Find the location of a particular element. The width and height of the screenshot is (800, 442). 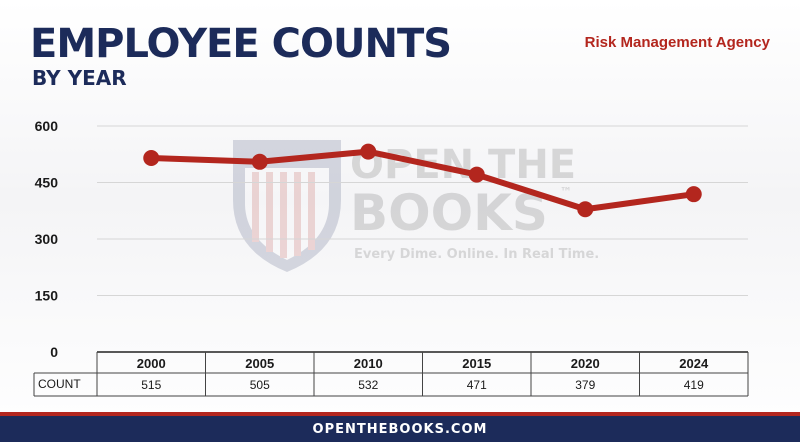

series-line-path is located at coordinates (422, 180).